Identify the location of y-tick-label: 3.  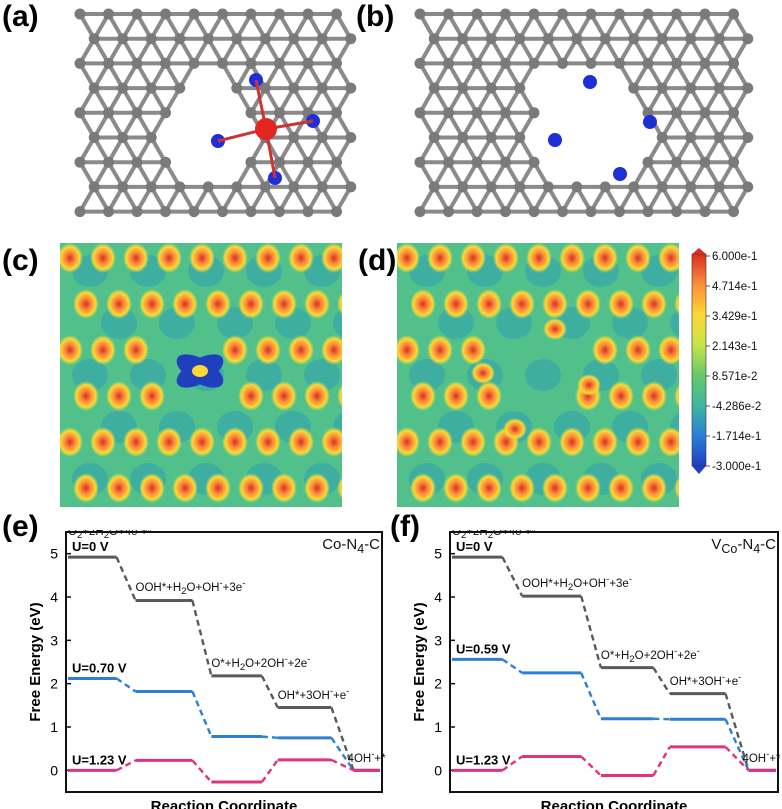
(438, 640).